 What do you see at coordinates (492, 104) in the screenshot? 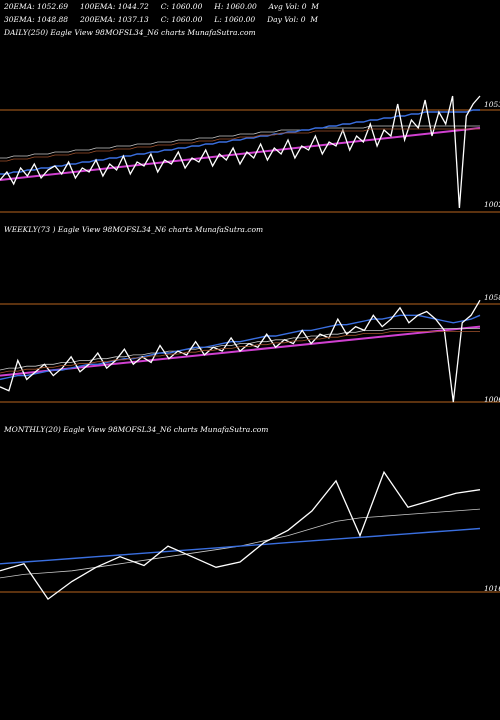
I see `level-label: 1053` at bounding box center [492, 104].